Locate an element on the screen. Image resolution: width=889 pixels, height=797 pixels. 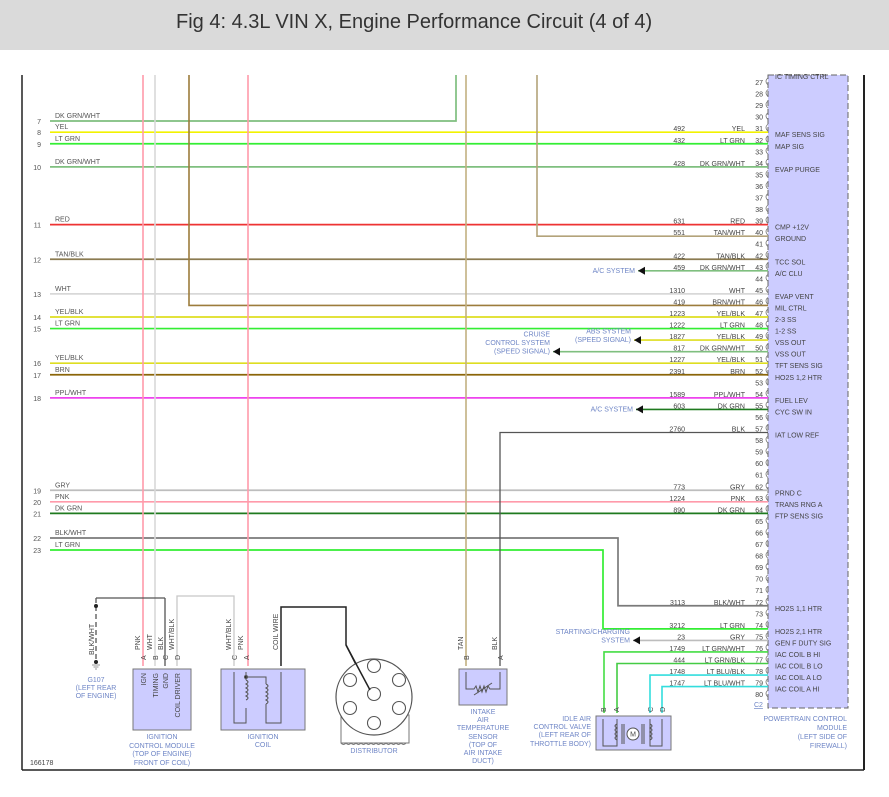
pcm-pin-function: PRND C is located at coordinates (788, 493).